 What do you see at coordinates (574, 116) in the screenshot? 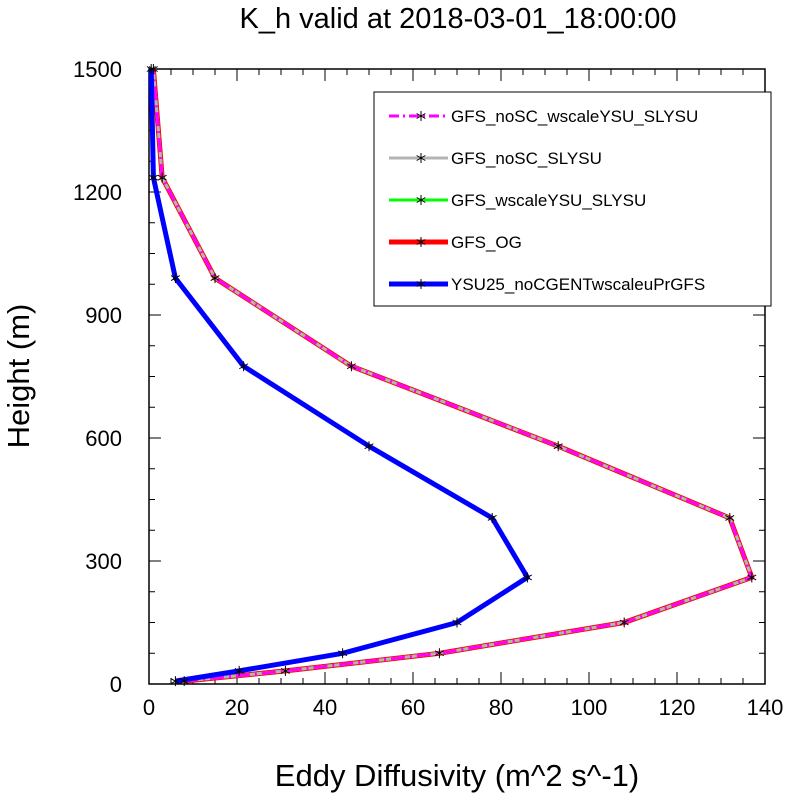
I see `legend-label-1: GFS_noSC_wscaleYSU_SLYSU` at bounding box center [574, 116].